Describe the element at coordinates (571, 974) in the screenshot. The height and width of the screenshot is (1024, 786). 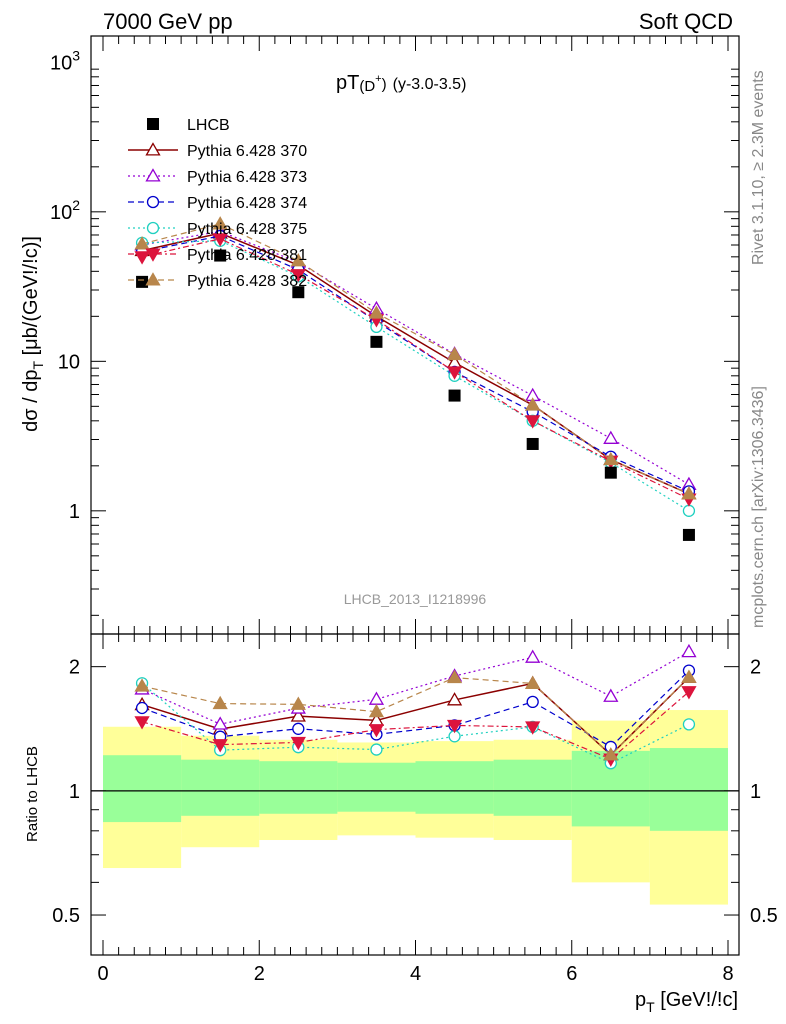
I see `x-tick-label: 6` at that location.